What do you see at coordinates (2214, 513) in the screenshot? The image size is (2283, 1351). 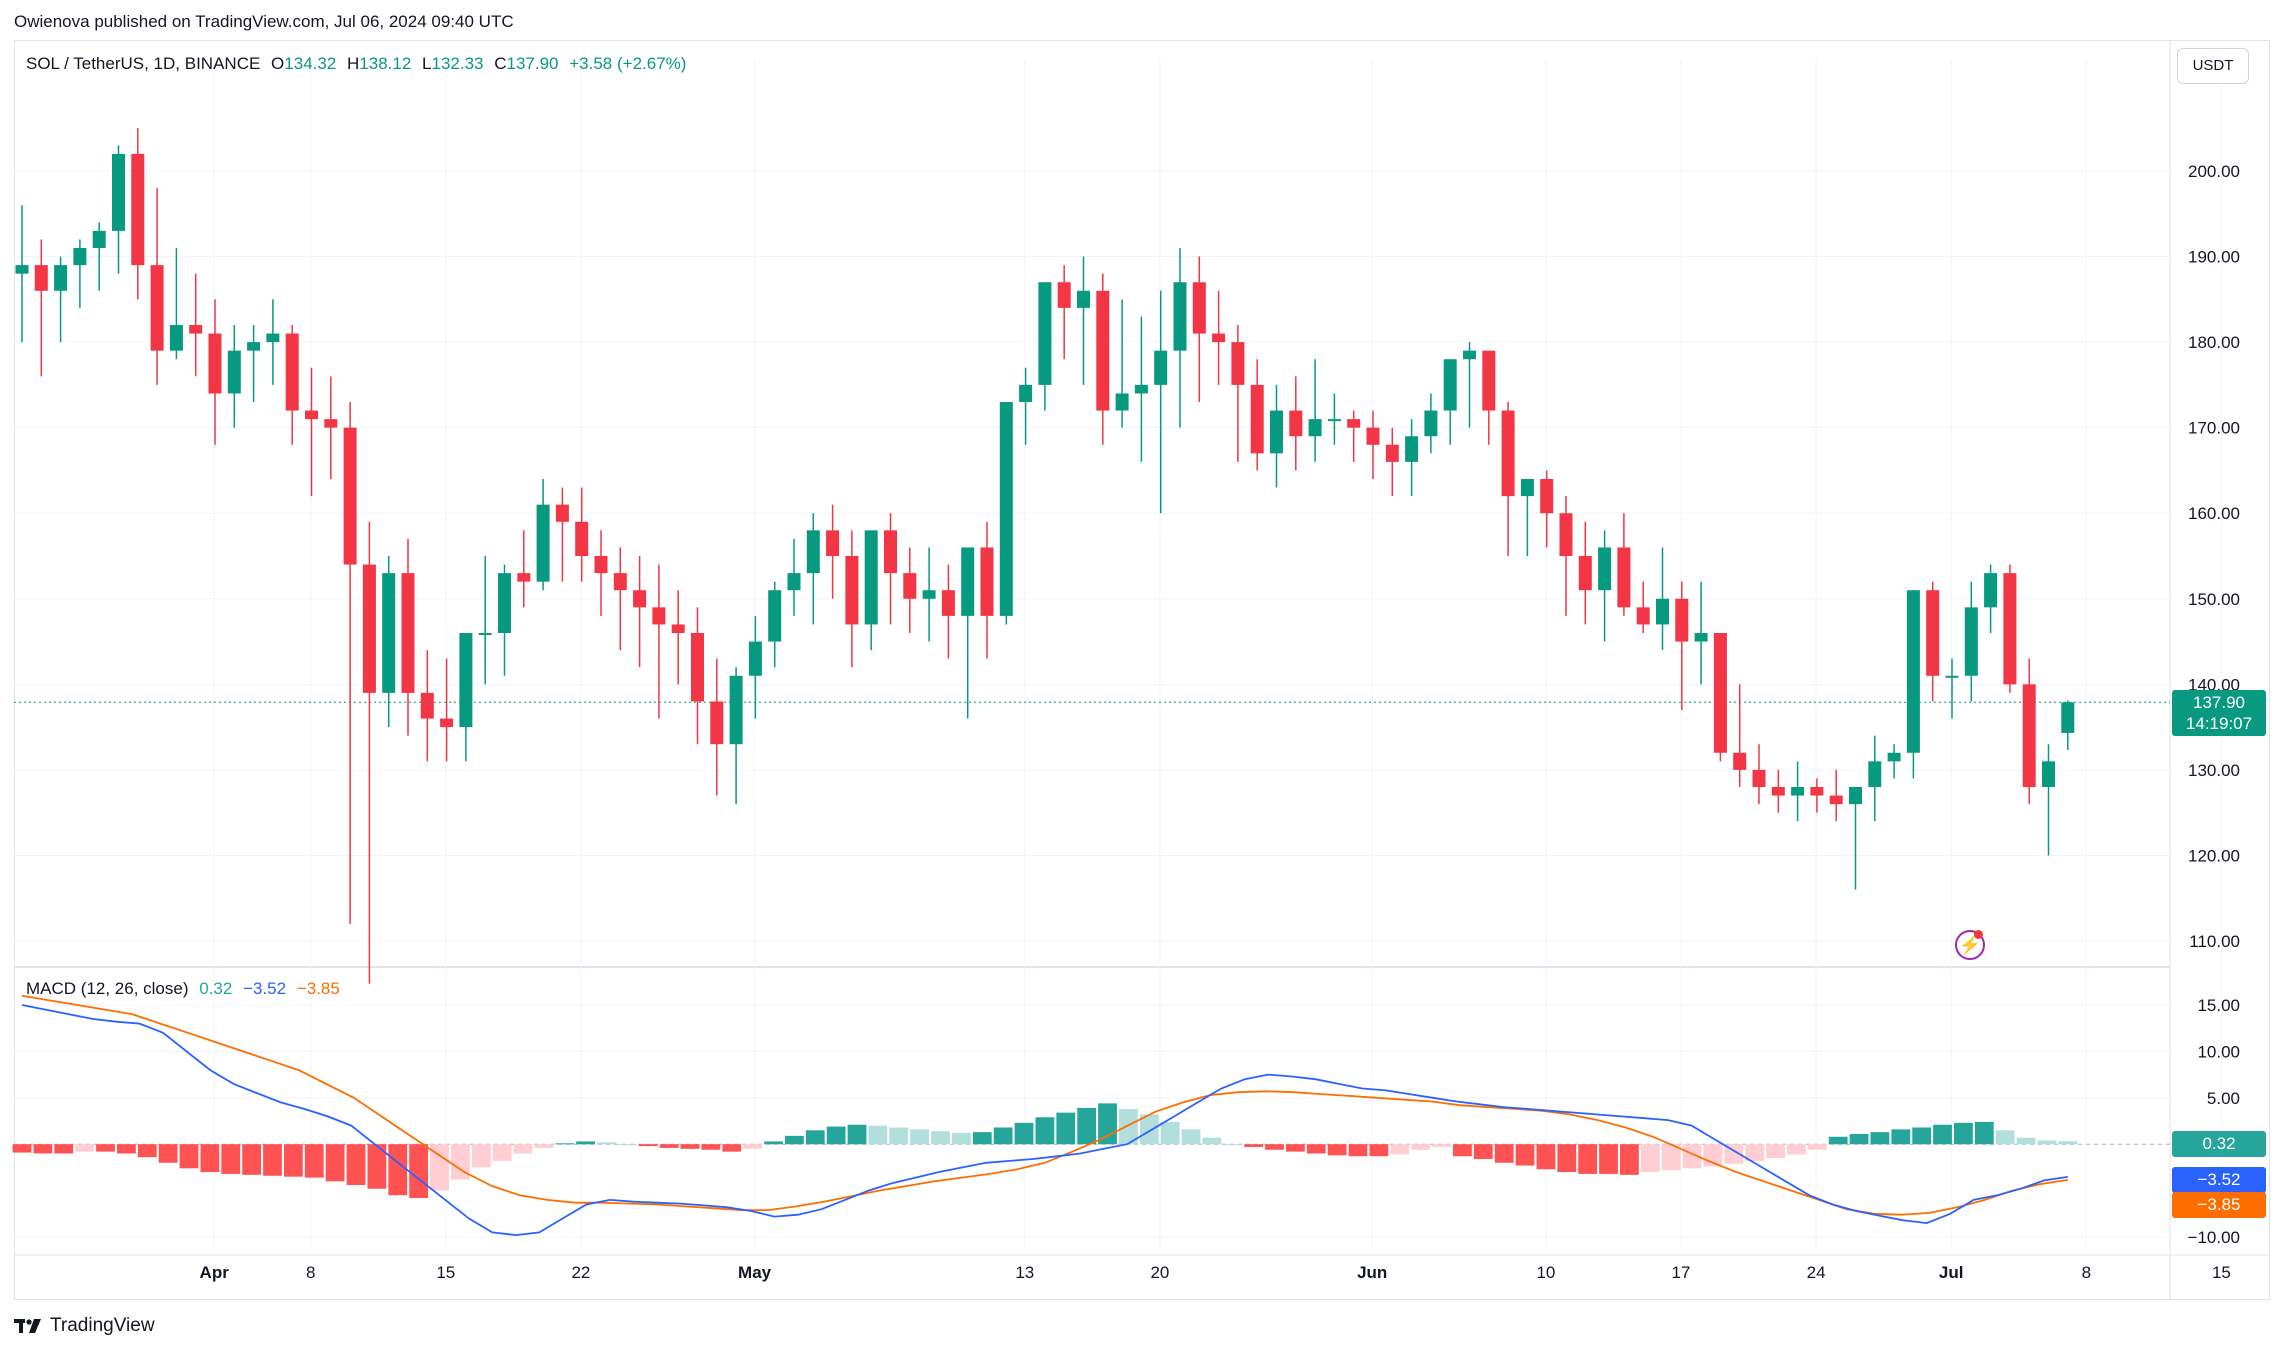 I see `price-tick-label: 160.00` at bounding box center [2214, 513].